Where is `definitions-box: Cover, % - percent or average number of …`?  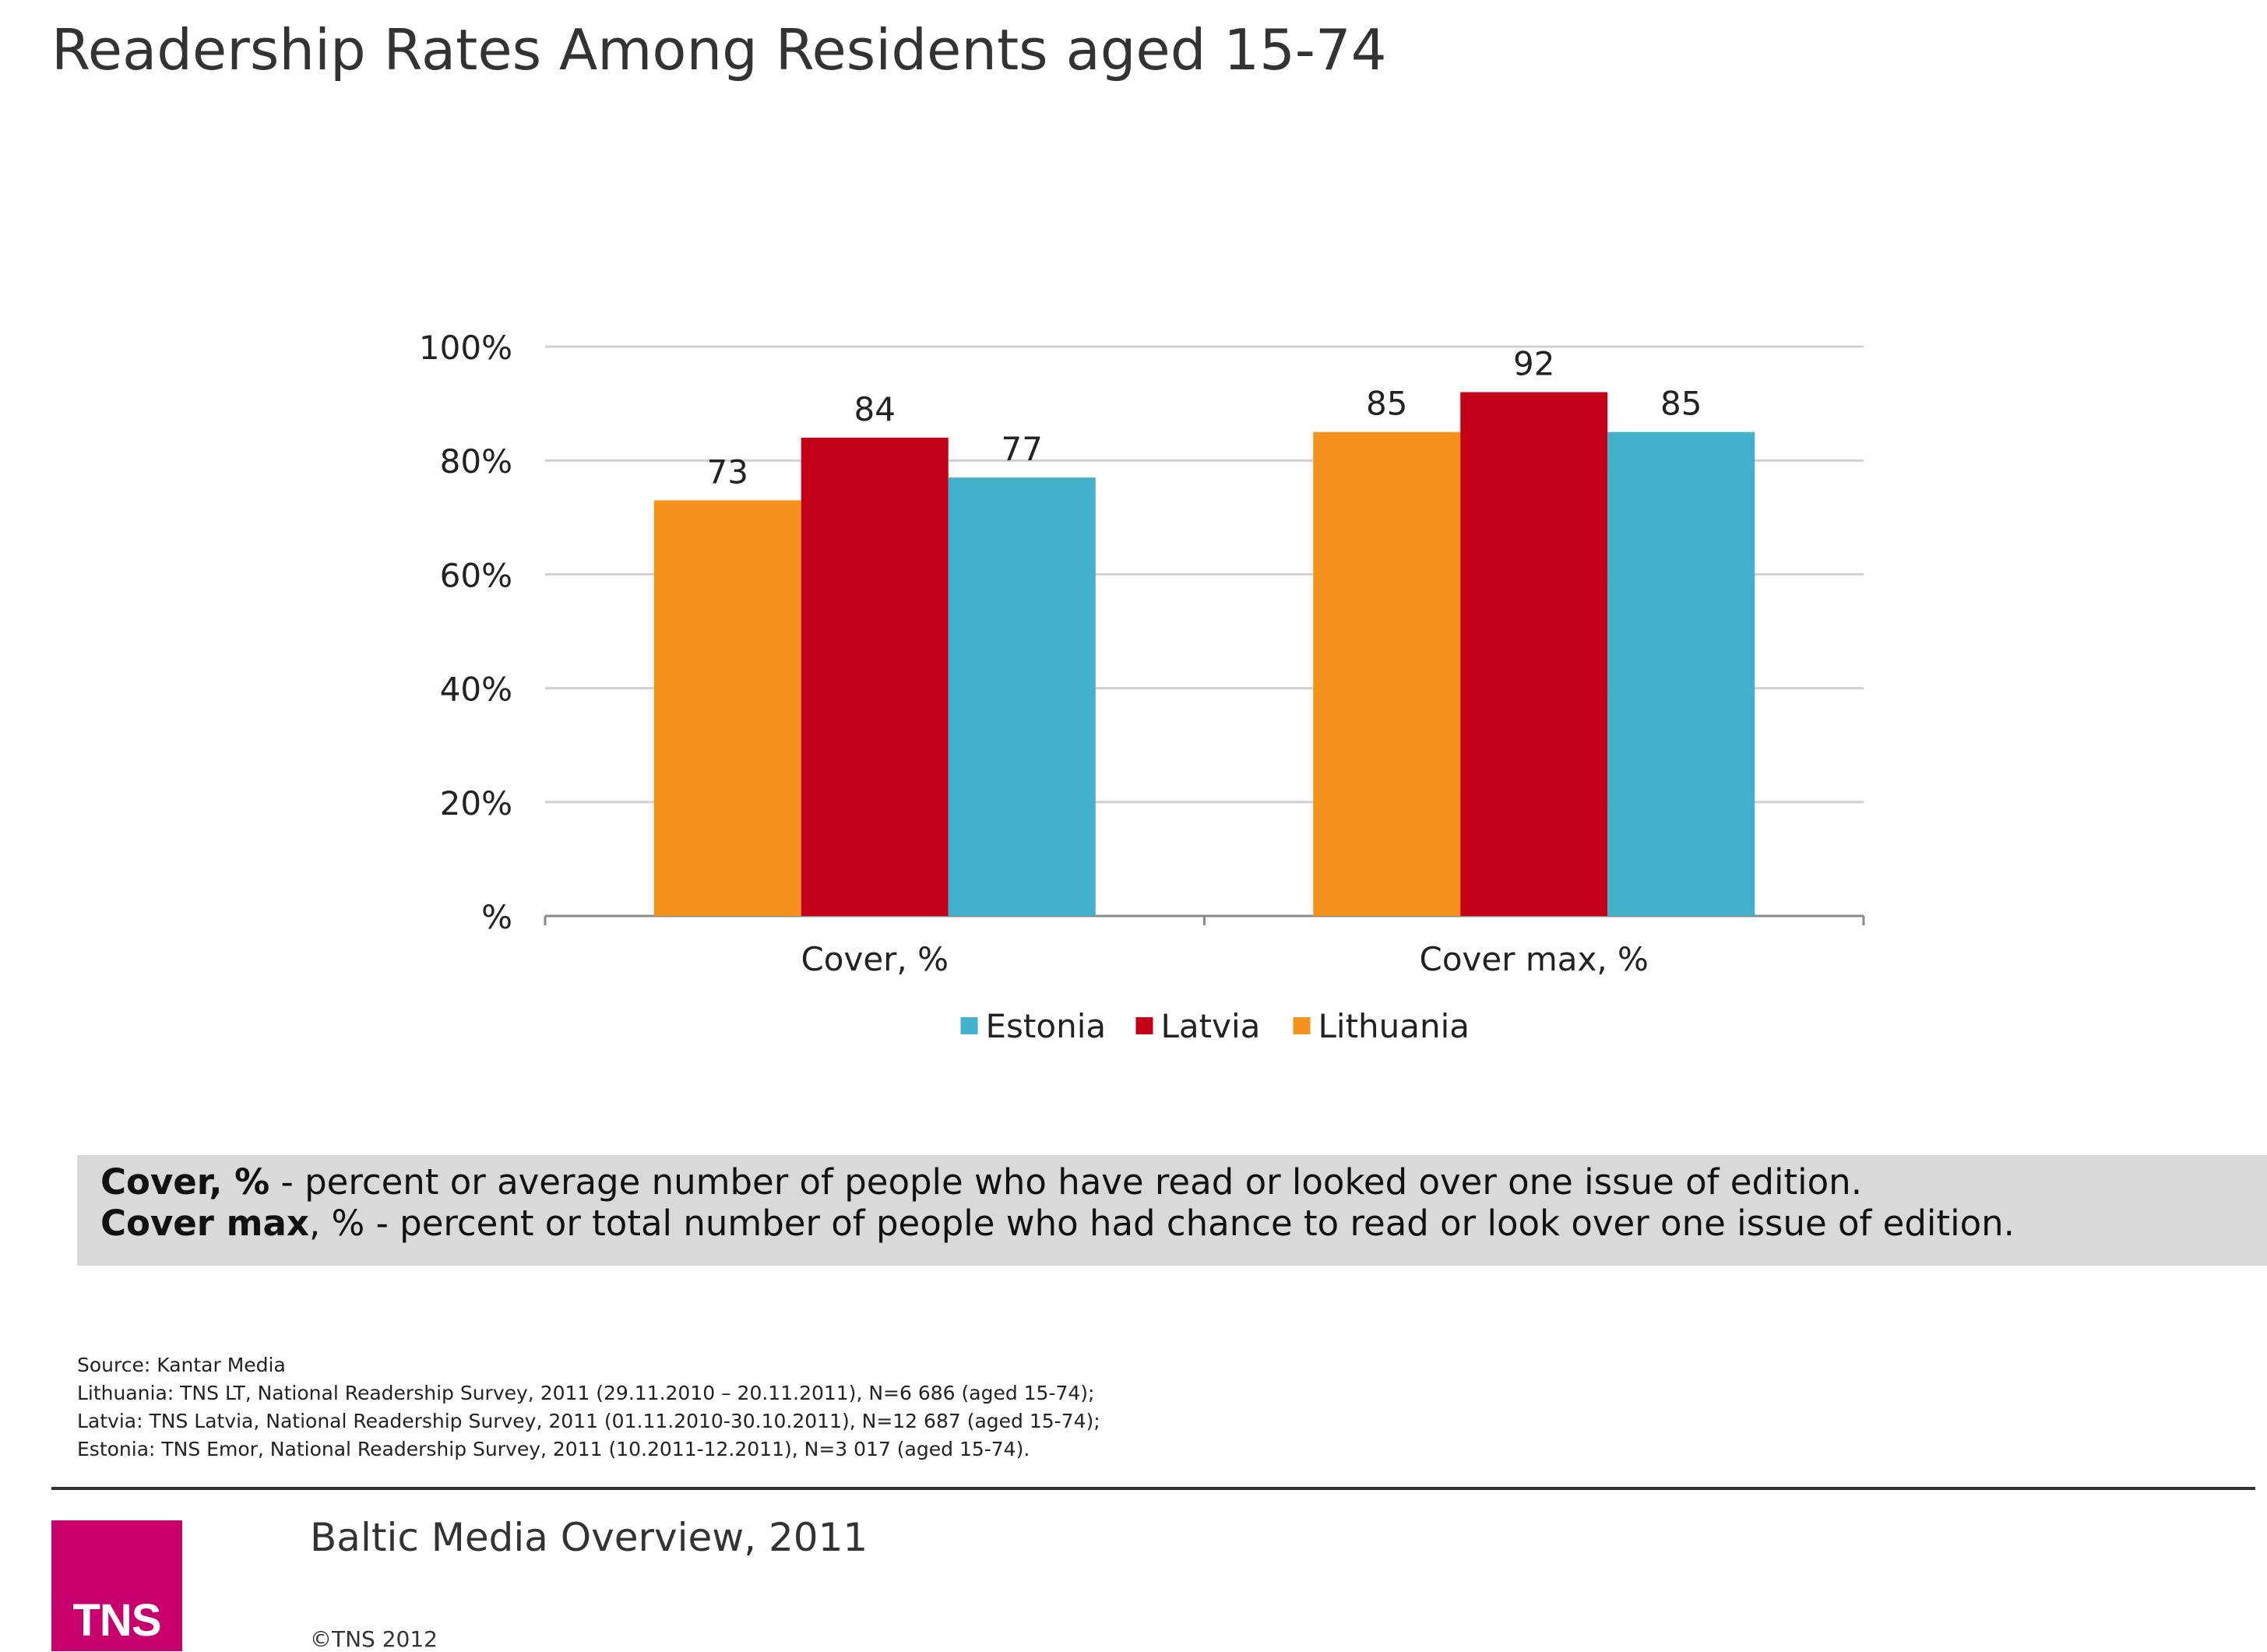
definitions-box: Cover, % - percent or average number of … is located at coordinates (1172, 1210).